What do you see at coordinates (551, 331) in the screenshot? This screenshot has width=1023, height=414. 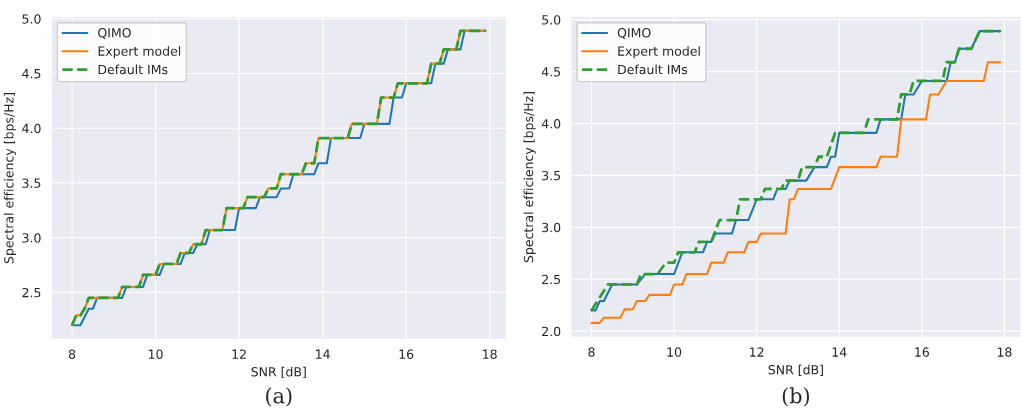 I see `y-tick-label: 2.0` at bounding box center [551, 331].